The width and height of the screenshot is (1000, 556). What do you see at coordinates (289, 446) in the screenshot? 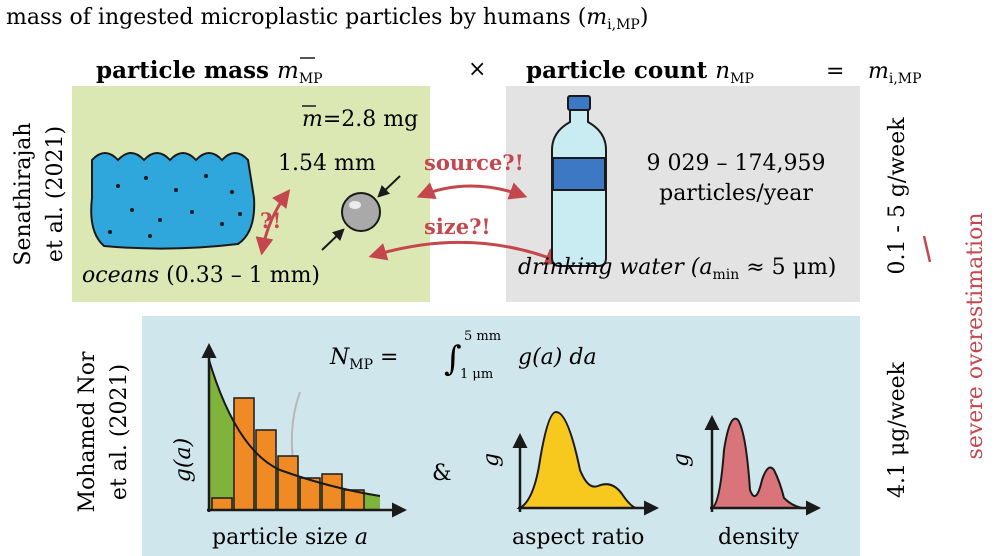
I see `size-distribution-chart: g(a) particle size a` at bounding box center [289, 446].